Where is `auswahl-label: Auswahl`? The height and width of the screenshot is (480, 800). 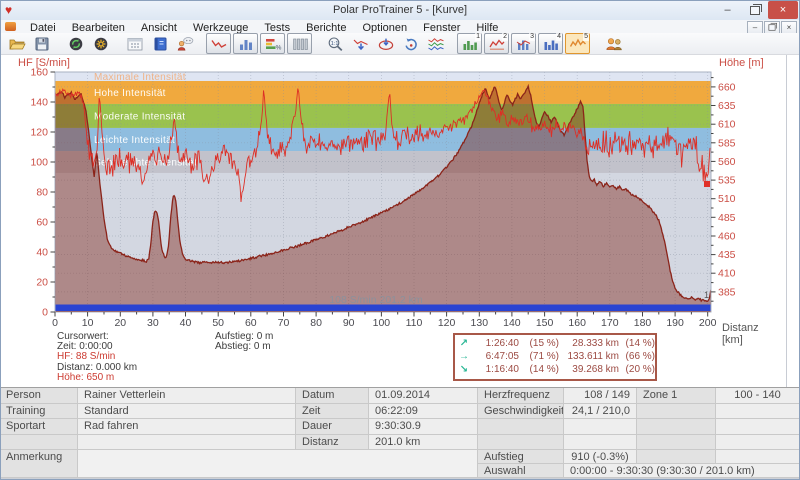 auswahl-label: Auswahl is located at coordinates (521, 471).